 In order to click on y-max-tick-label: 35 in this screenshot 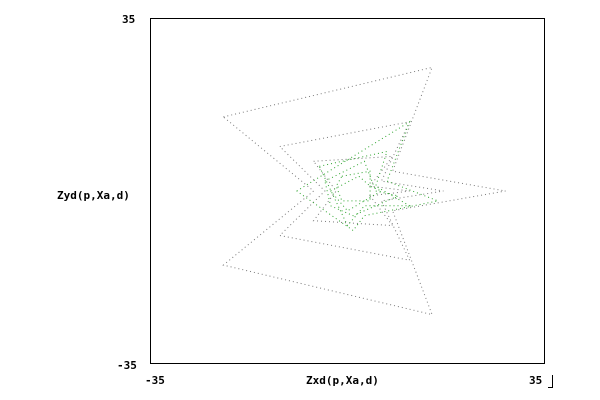, I will do `click(129, 19)`.